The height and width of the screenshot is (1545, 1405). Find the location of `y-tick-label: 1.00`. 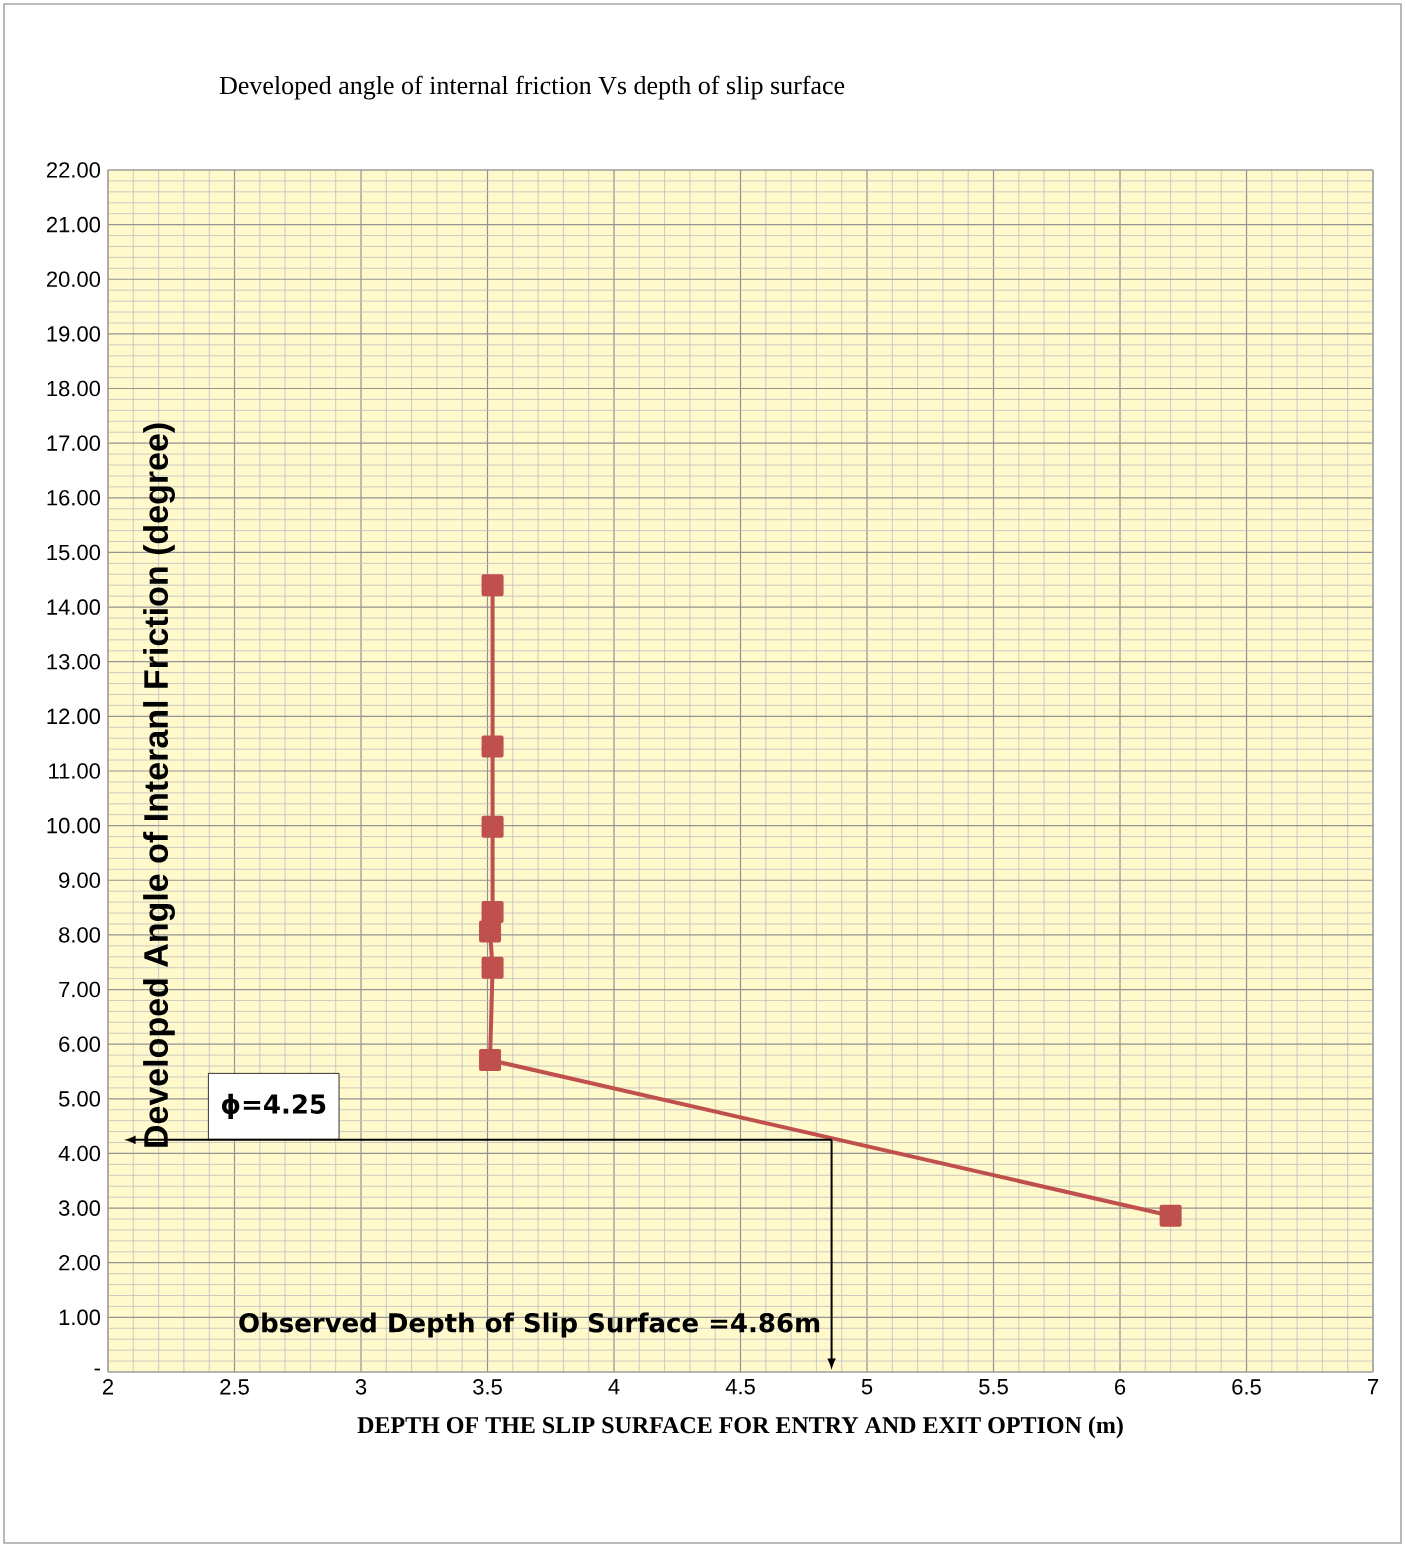

y-tick-label: 1.00 is located at coordinates (80, 1317).